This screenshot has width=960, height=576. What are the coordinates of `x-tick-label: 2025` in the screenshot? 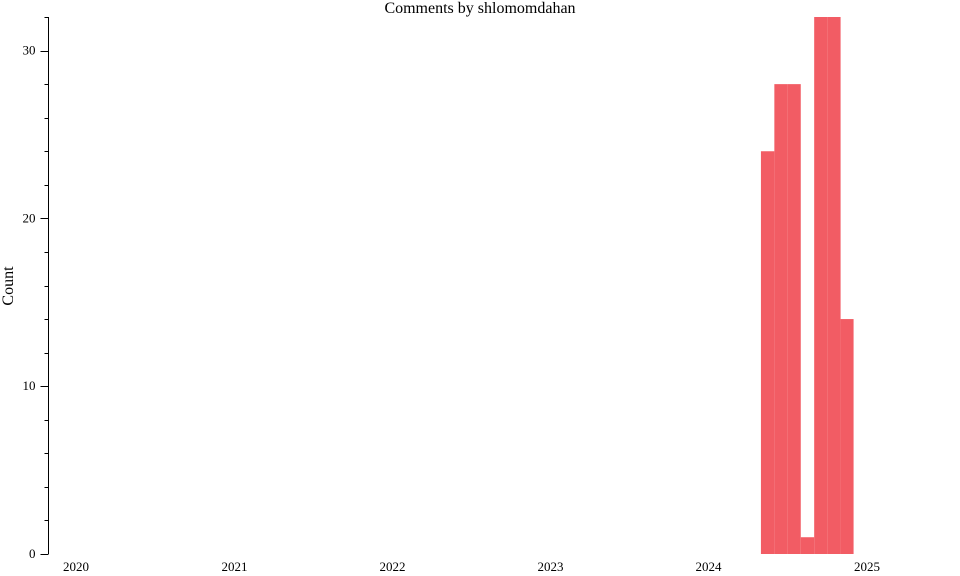 It's located at (867, 566).